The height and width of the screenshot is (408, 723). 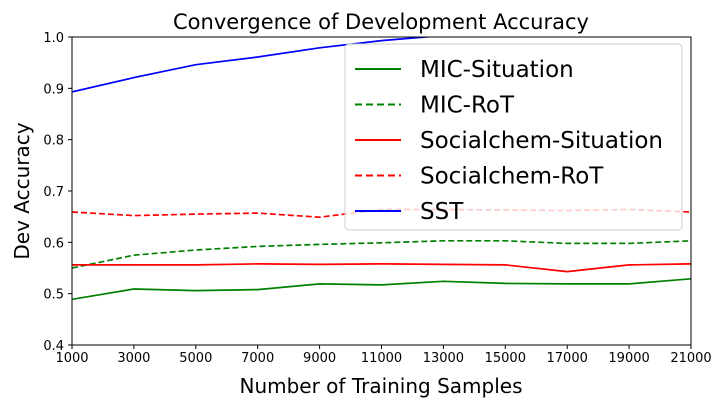 What do you see at coordinates (319, 358) in the screenshot?
I see `x-tick-label: 9000` at bounding box center [319, 358].